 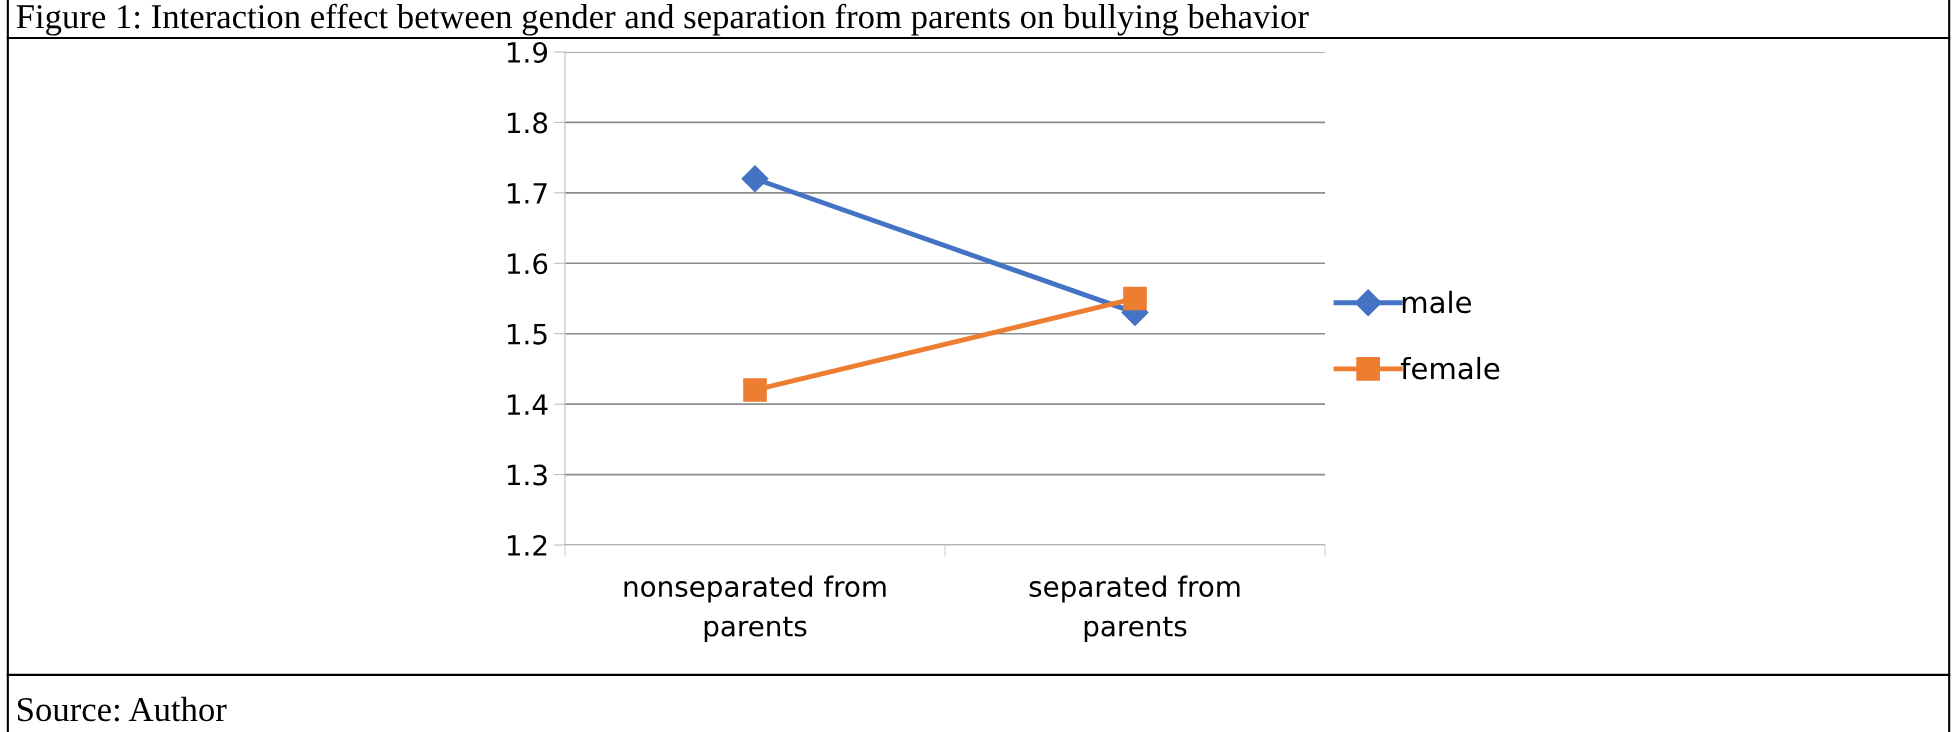 What do you see at coordinates (1450, 368) in the screenshot?
I see `legend-label: female` at bounding box center [1450, 368].